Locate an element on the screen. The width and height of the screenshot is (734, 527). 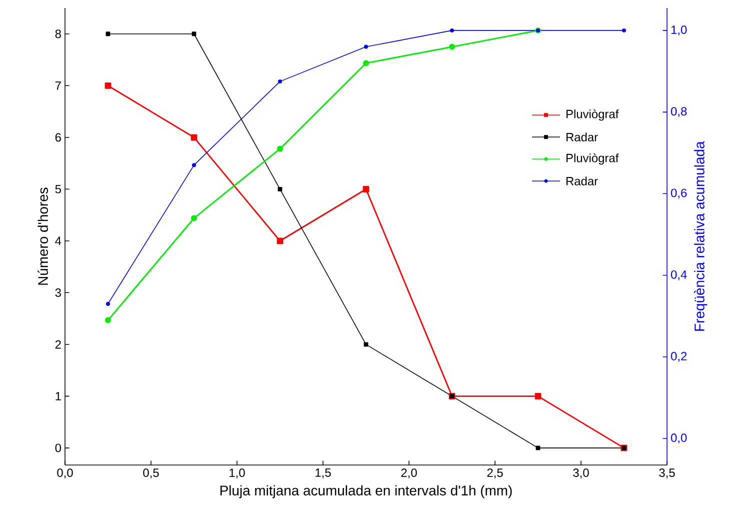
x-tick-label: 3,0 is located at coordinates (581, 473).